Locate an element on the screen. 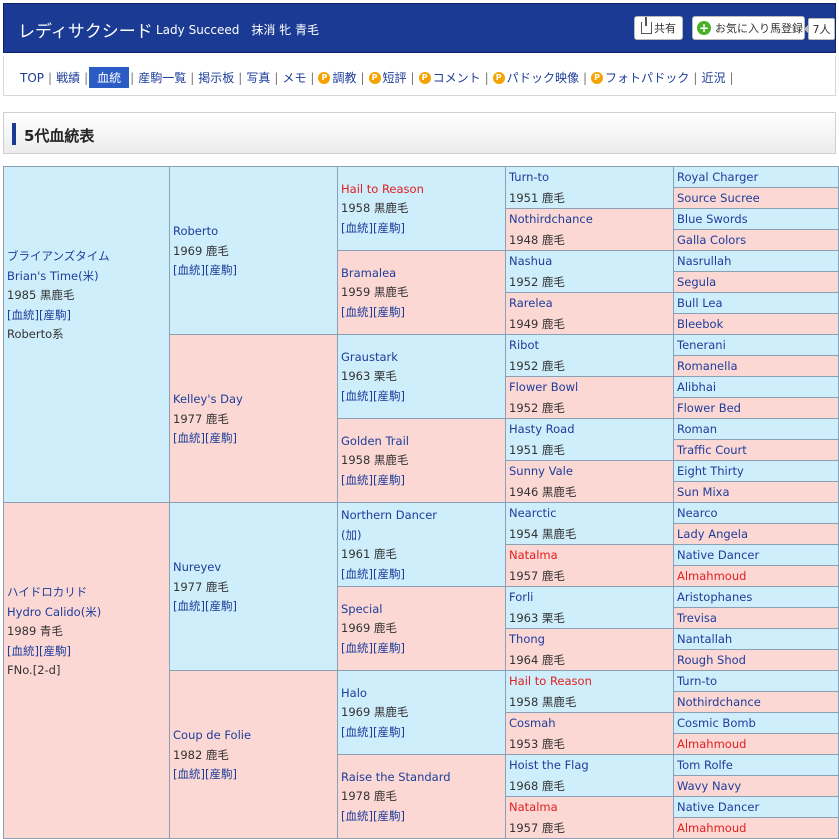 Image resolution: width=839 pixels, height=839 pixels. share-button: 共有 is located at coordinates (658, 28).